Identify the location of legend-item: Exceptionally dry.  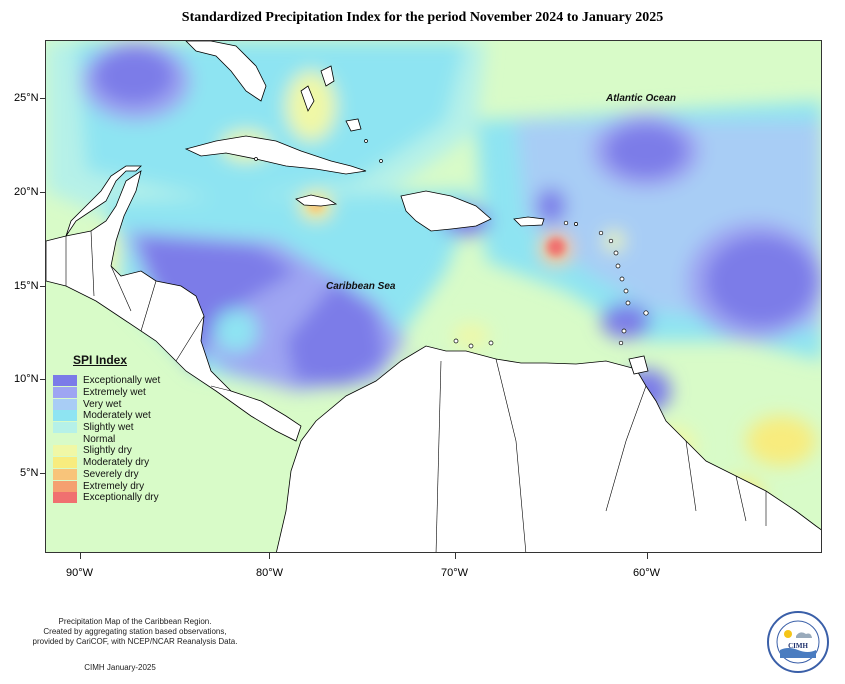
(128, 498).